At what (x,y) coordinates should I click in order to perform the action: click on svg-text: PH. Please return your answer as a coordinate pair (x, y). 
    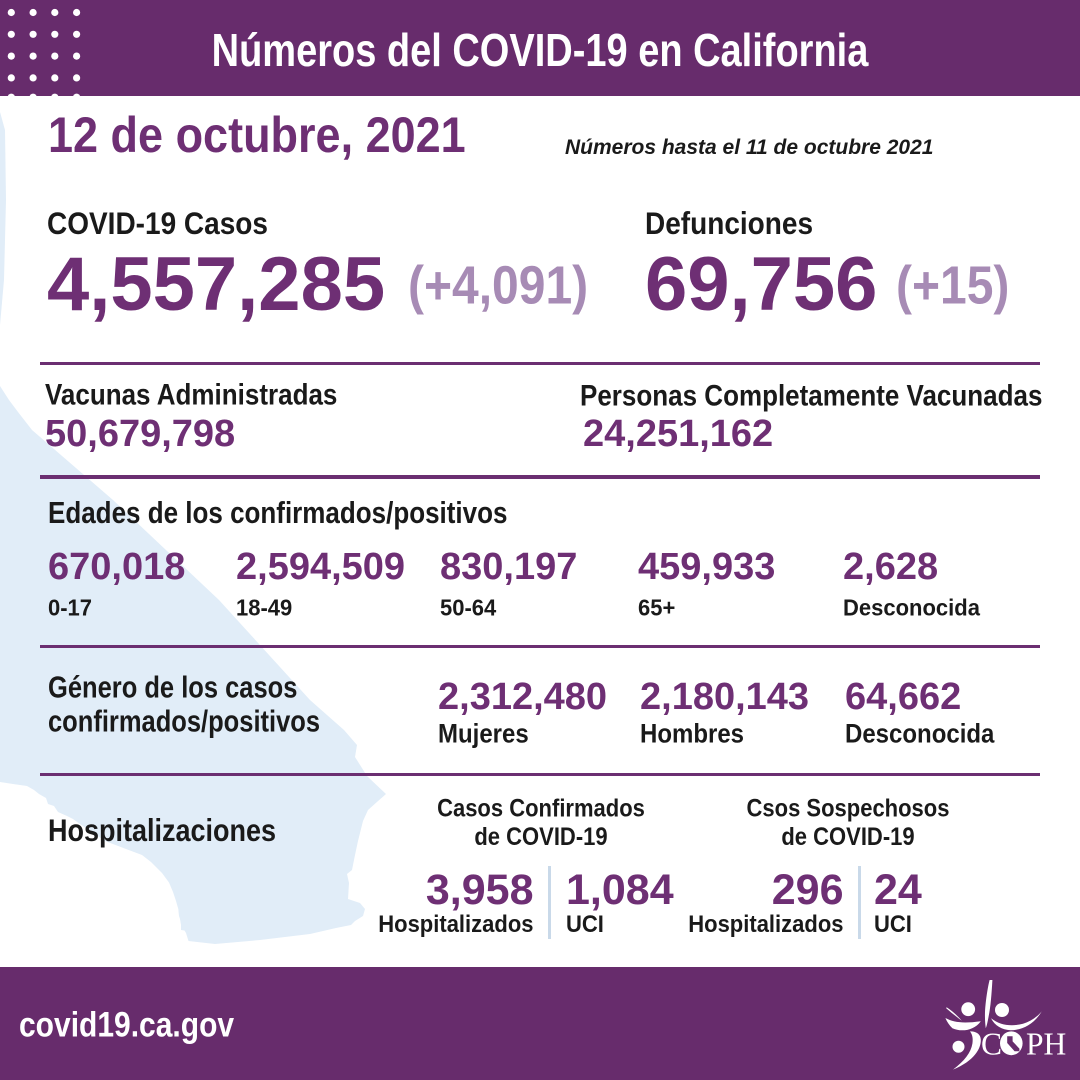
    Looking at the image, I should click on (1046, 1043).